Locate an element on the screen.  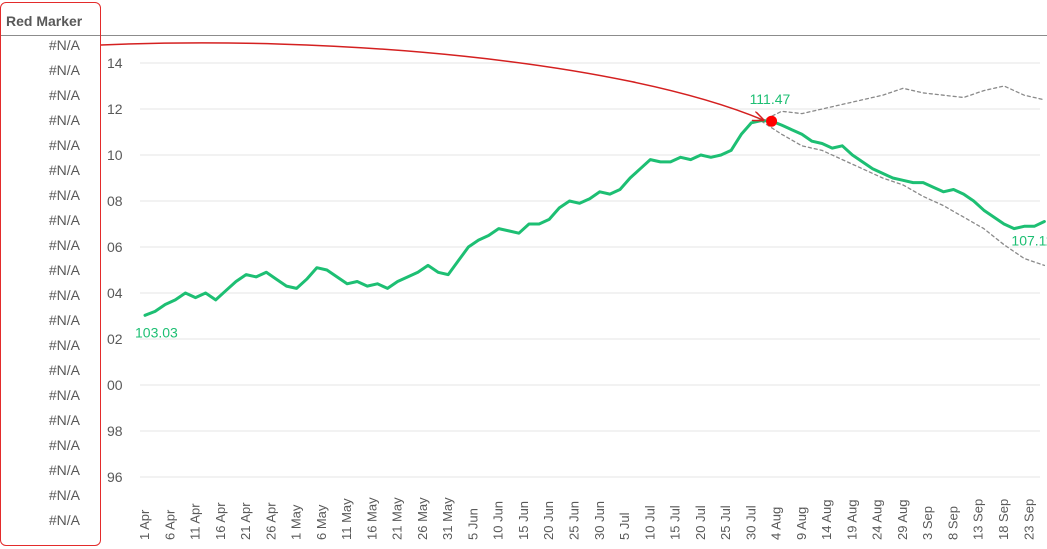
data-label: 103.03 is located at coordinates (156, 332).